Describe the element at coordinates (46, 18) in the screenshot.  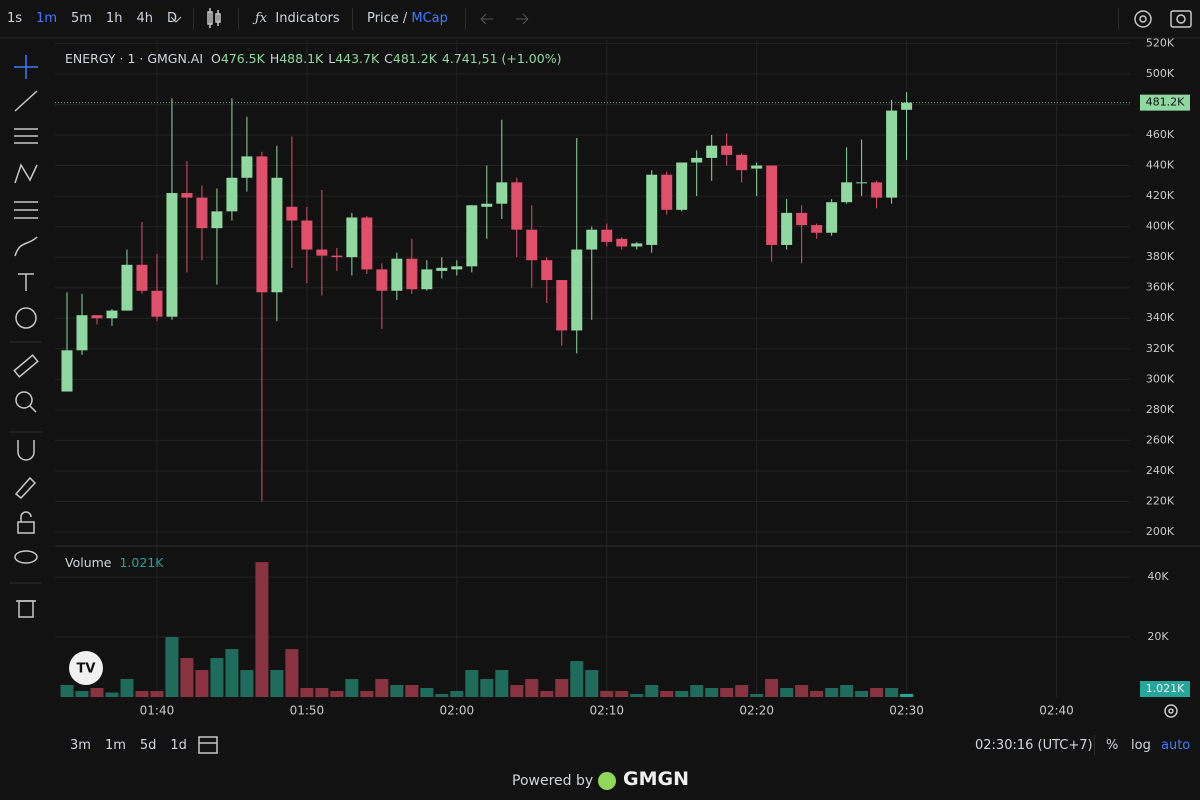
I see `interval-button: 1m` at that location.